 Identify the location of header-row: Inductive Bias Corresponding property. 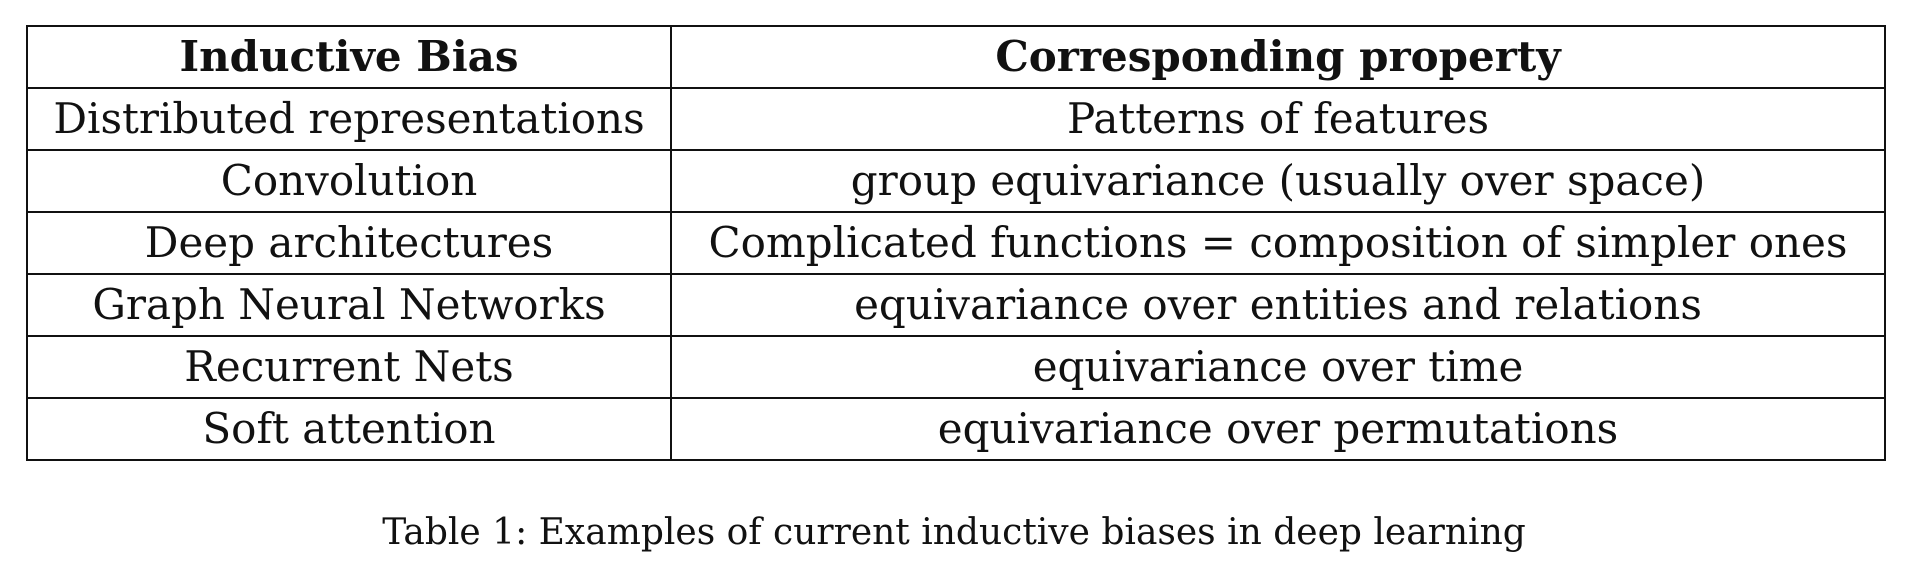
(956, 57).